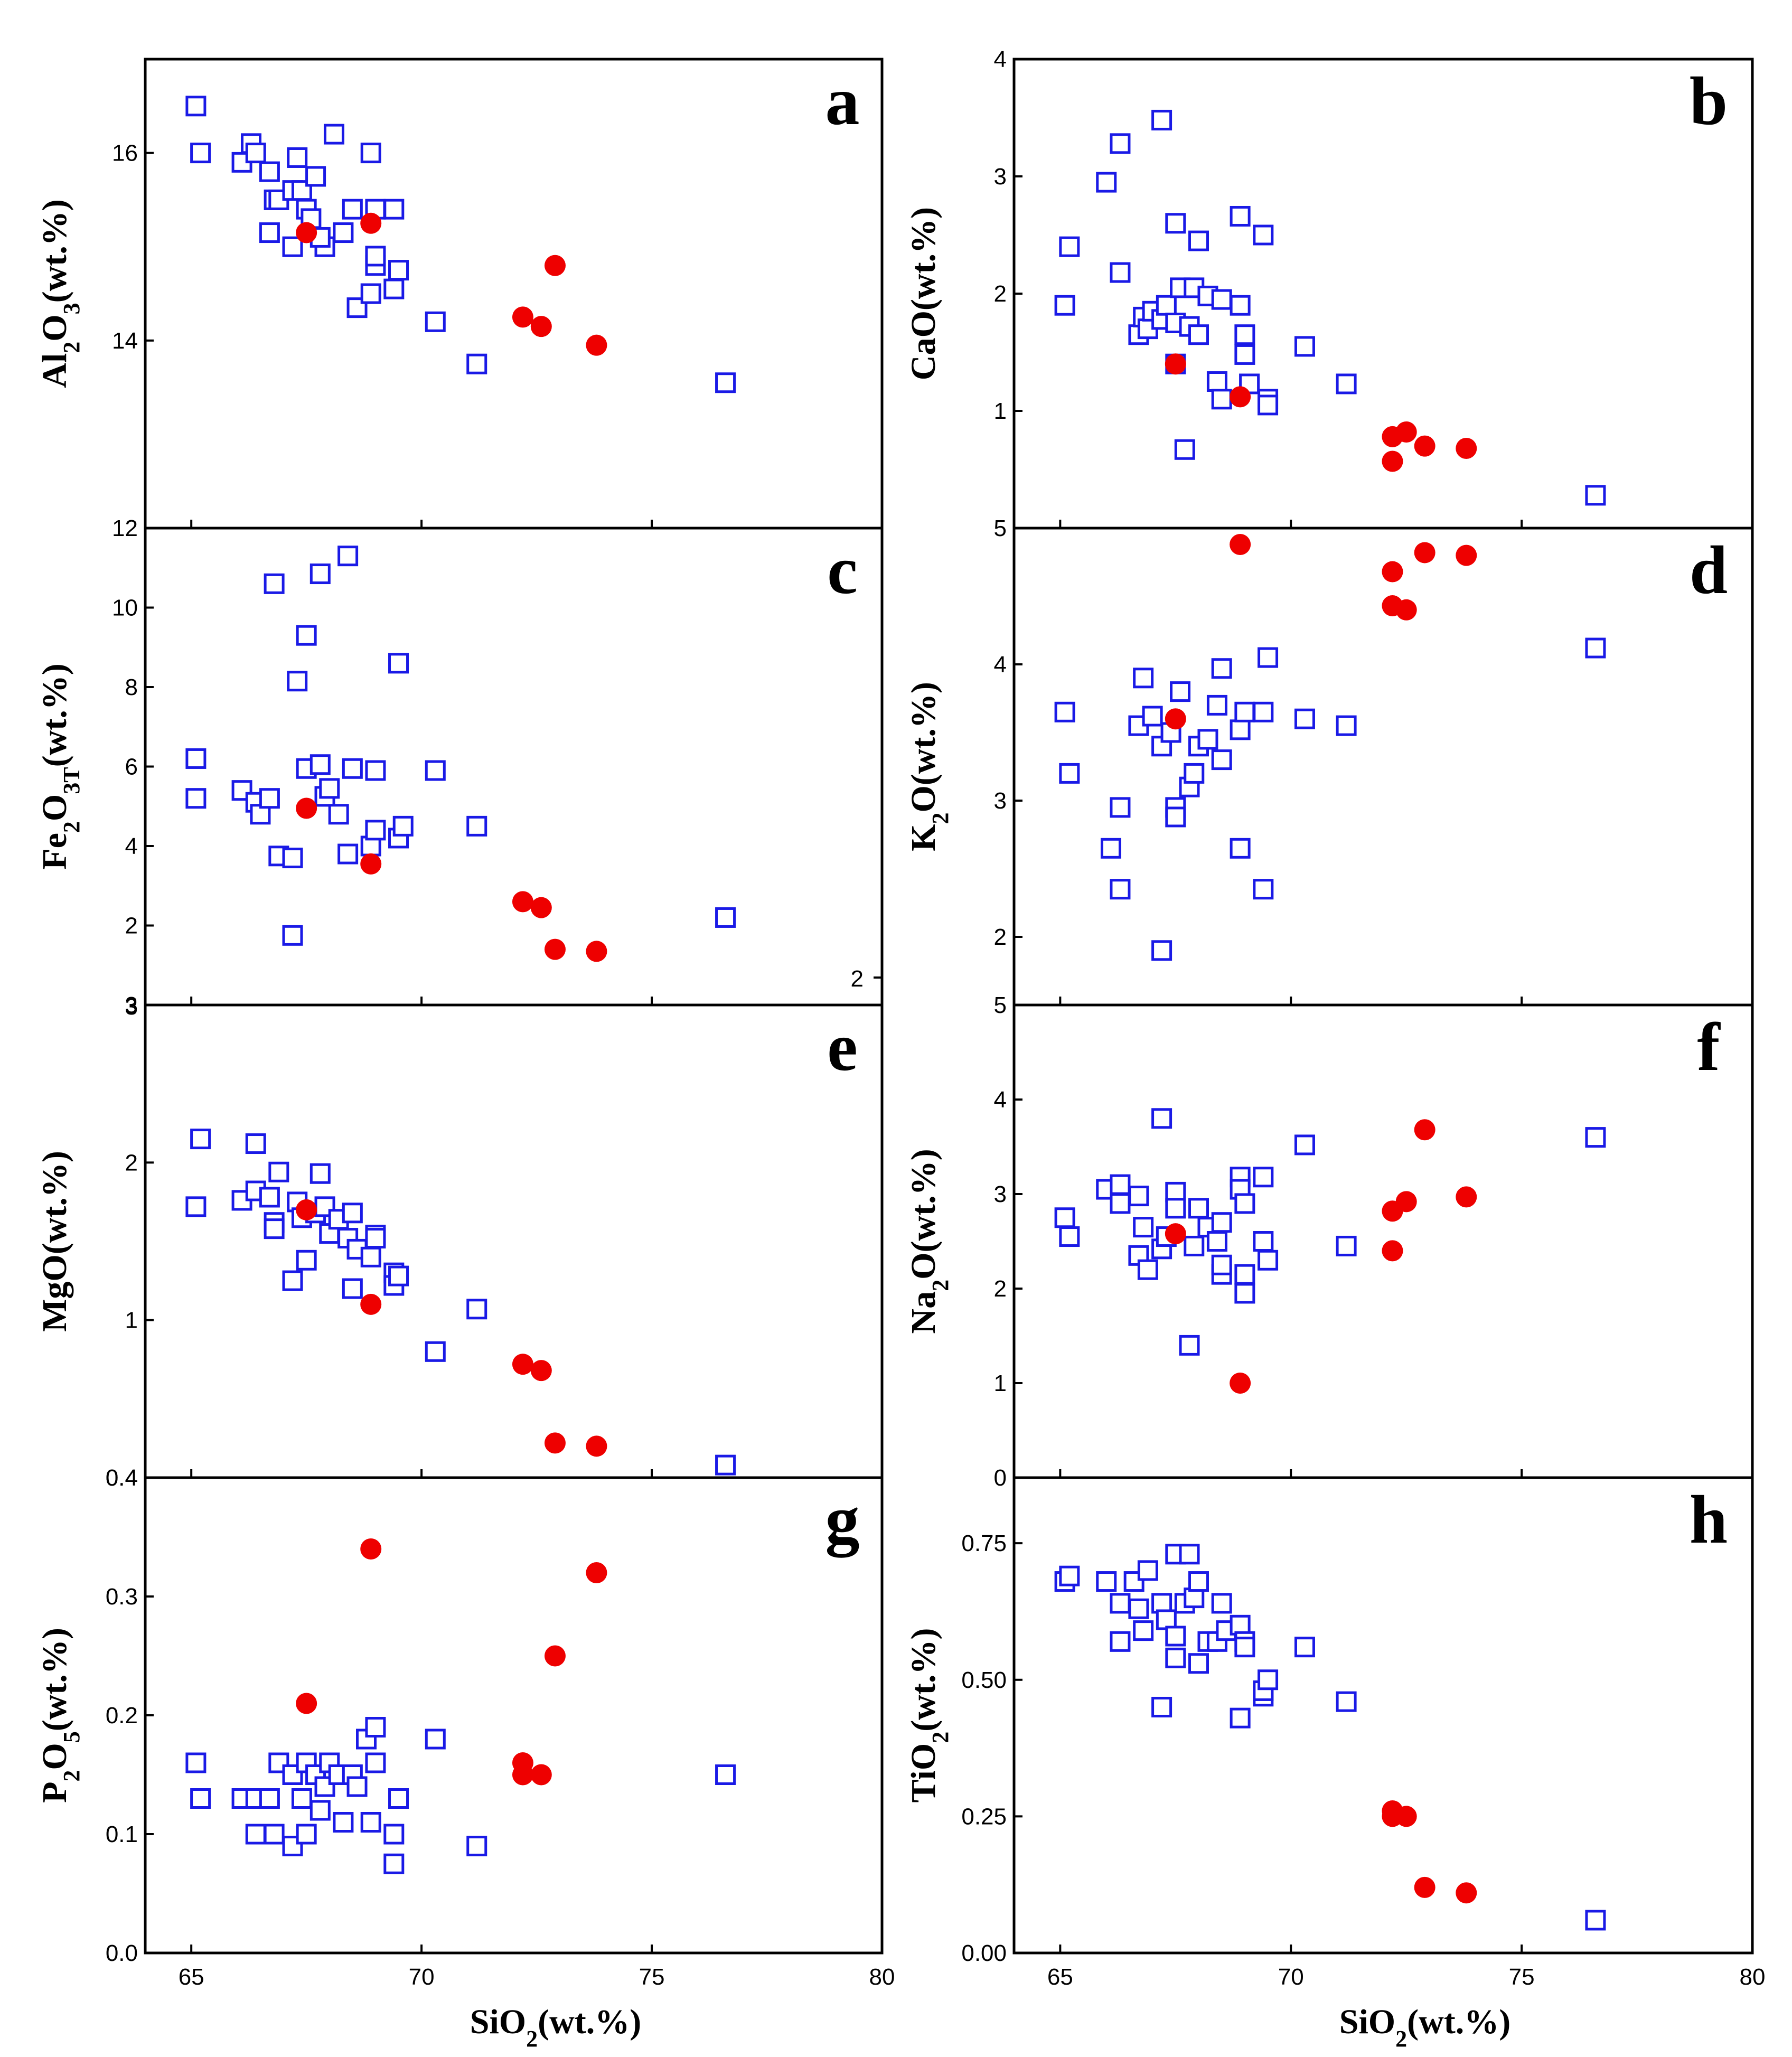  What do you see at coordinates (1000, 1194) in the screenshot?
I see `y-tick-label: 3` at bounding box center [1000, 1194].